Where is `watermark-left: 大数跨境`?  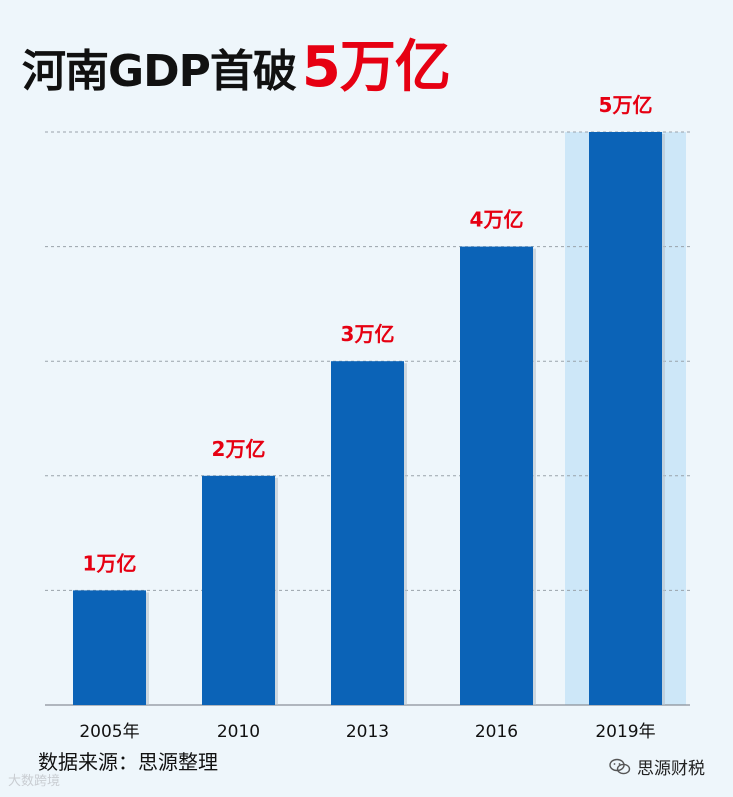
watermark-left: 大数跨境 is located at coordinates (34, 781).